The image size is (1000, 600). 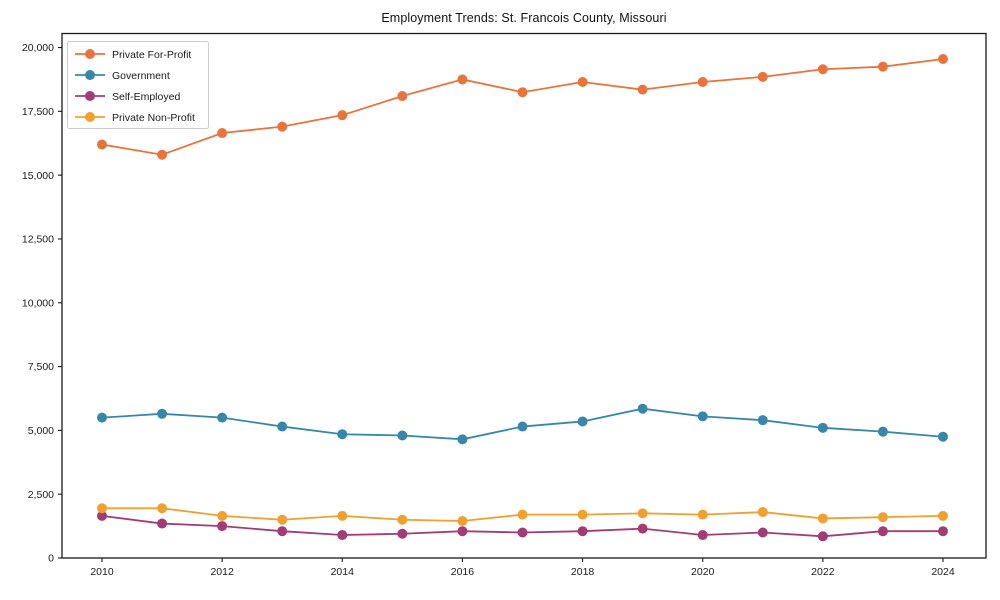 What do you see at coordinates (702, 514) in the screenshot?
I see `data-point-private-non-profit-2020` at bounding box center [702, 514].